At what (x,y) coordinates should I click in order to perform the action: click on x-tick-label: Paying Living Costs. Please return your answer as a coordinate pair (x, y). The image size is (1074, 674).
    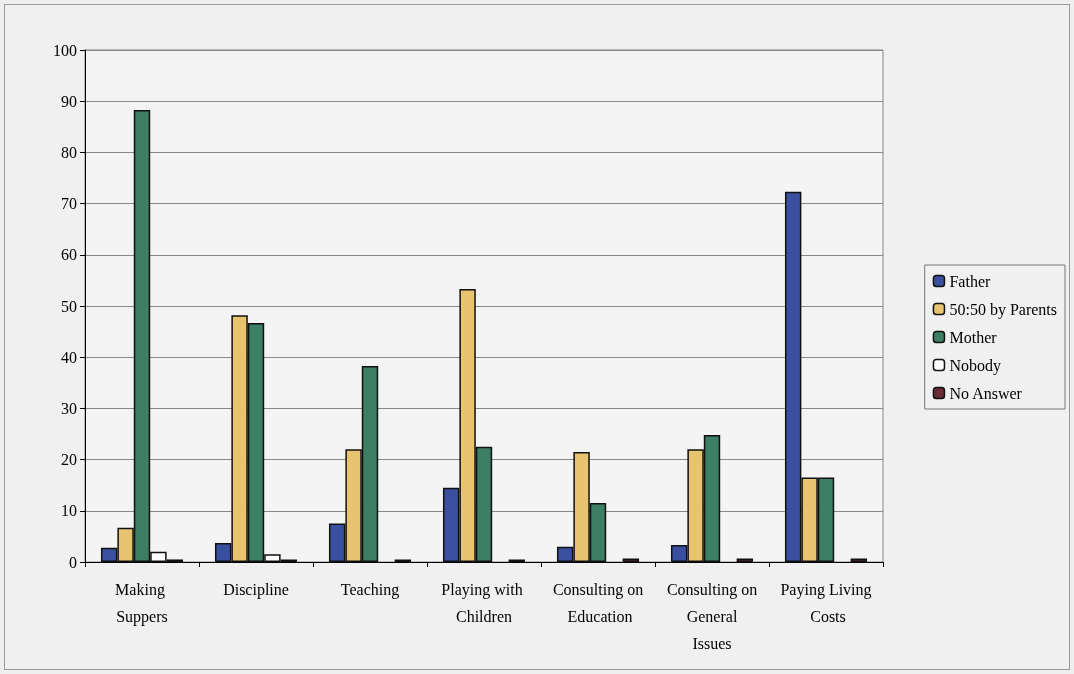
    Looking at the image, I should click on (826, 603).